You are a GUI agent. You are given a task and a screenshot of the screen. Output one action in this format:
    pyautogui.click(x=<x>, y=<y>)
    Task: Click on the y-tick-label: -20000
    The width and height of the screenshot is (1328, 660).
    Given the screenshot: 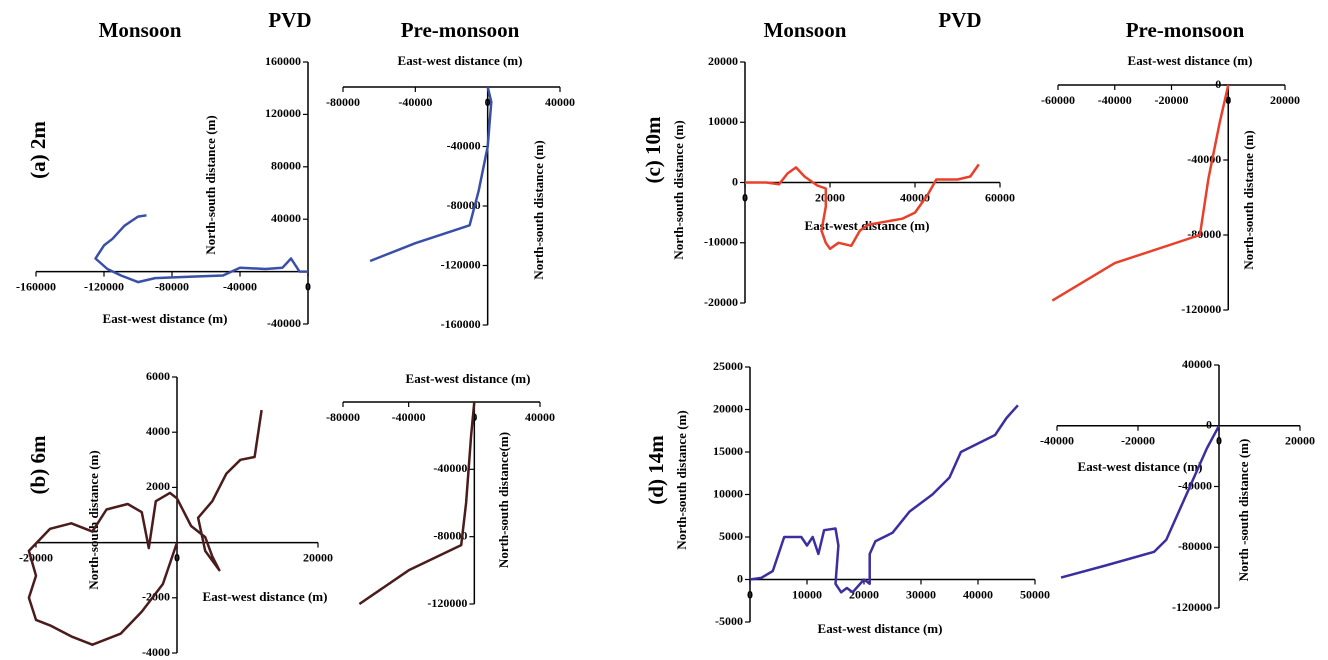 What is the action you would take?
    pyautogui.click(x=721, y=302)
    